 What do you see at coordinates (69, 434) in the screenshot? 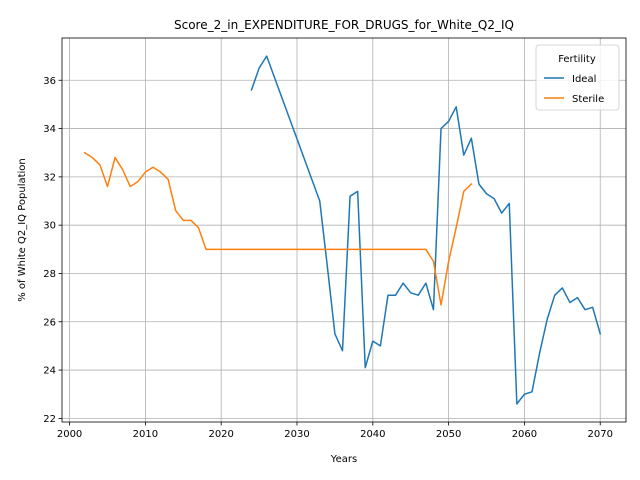
I see `x-tick-label: 2000` at bounding box center [69, 434].